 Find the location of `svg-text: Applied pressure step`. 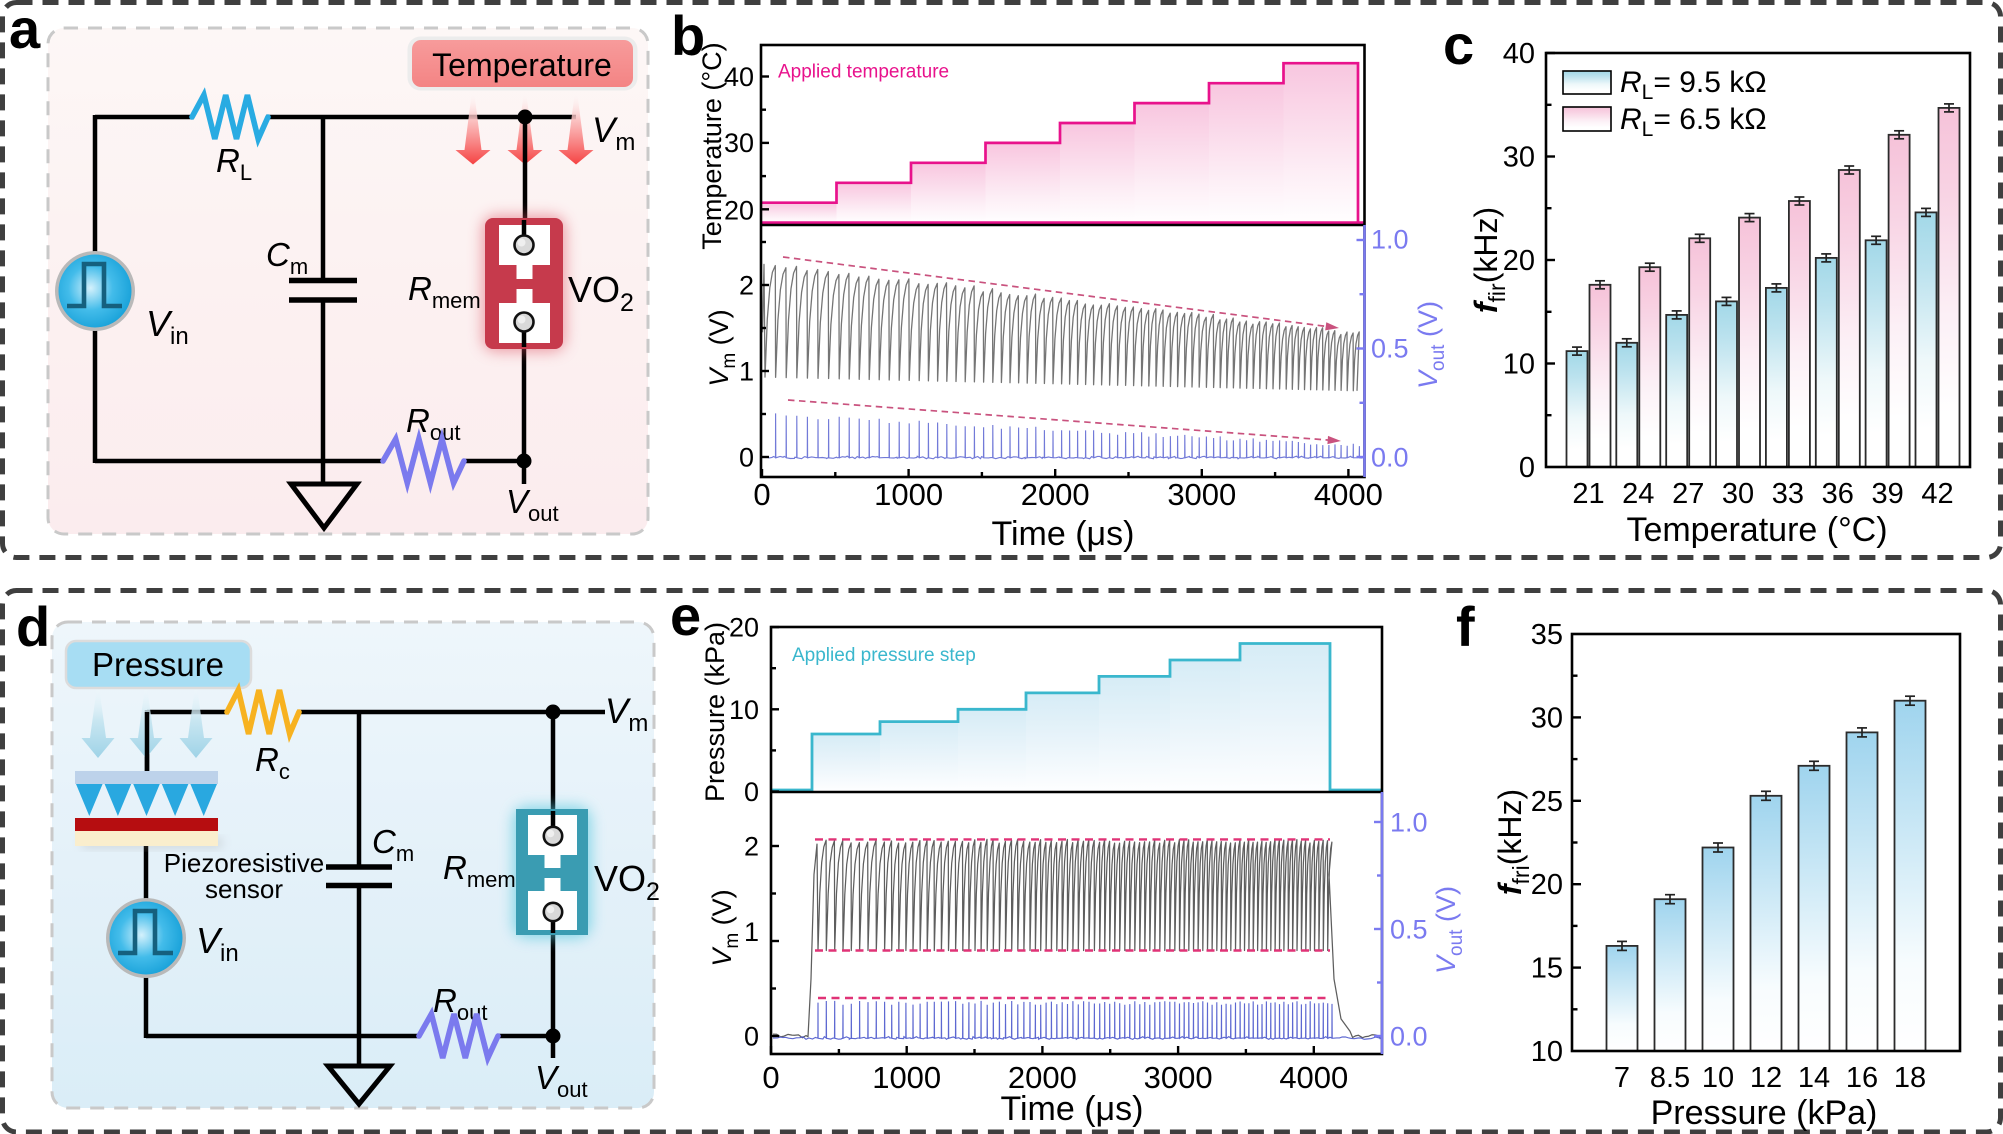

svg-text: Applied pressure step is located at coordinates (884, 655).